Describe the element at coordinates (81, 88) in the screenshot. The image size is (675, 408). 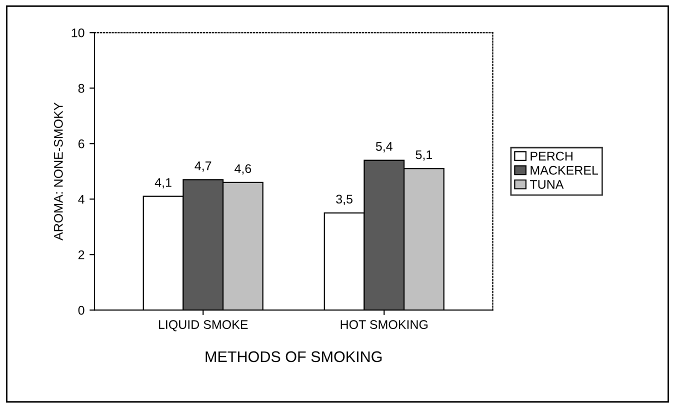
I see `y-tick-label: 8` at that location.